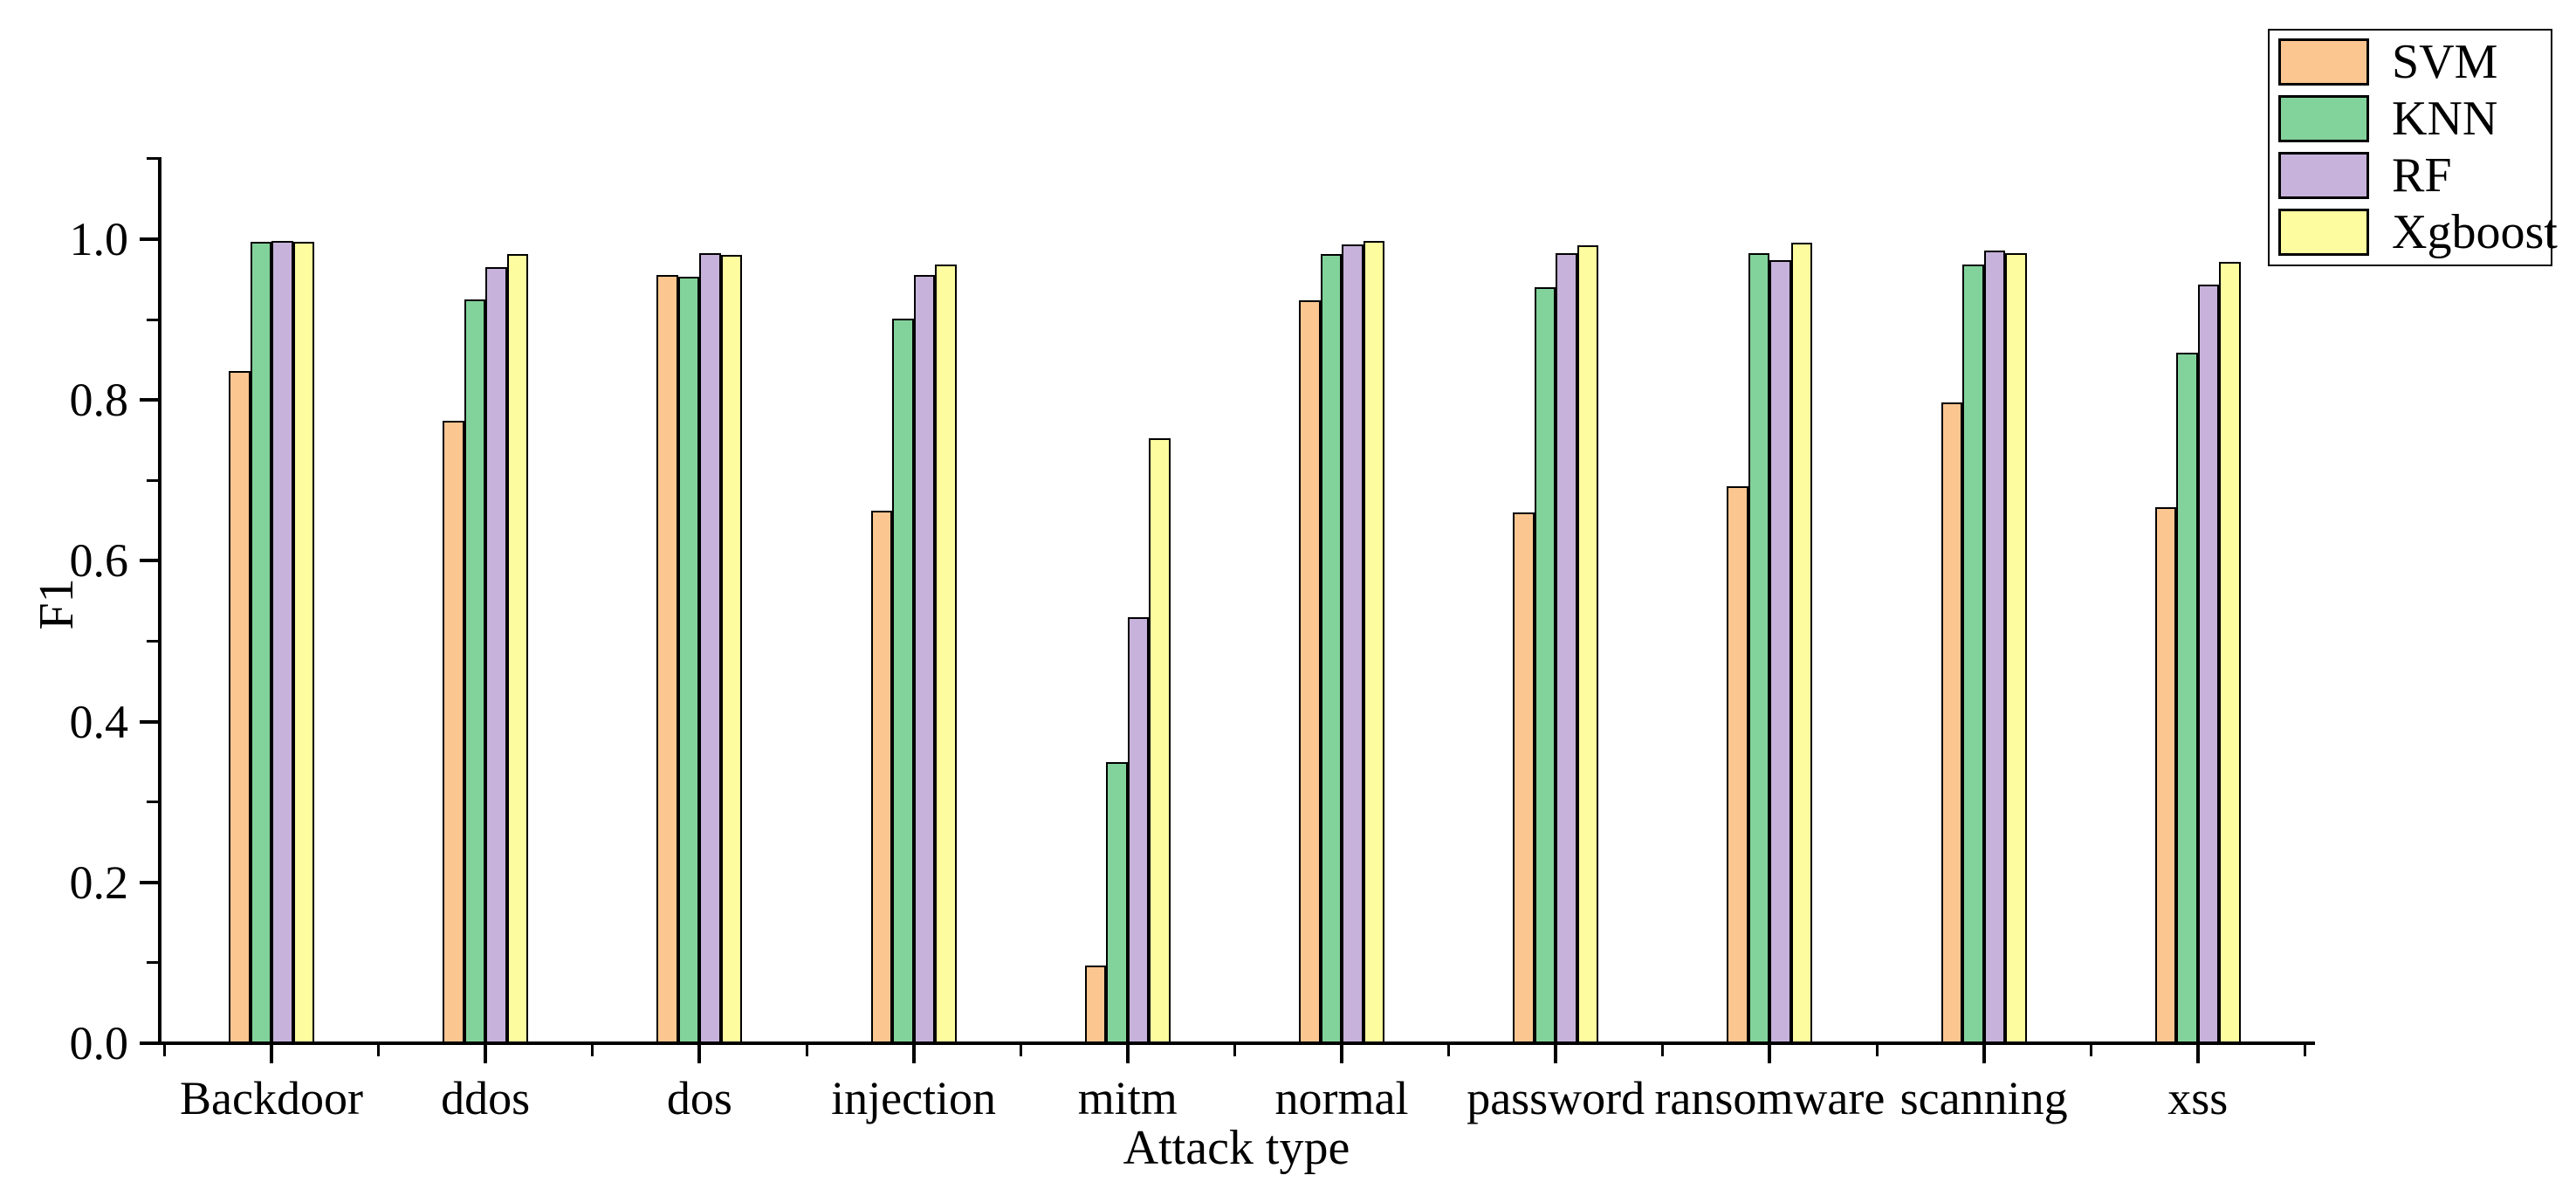 The width and height of the screenshot is (2576, 1196). What do you see at coordinates (160, 601) in the screenshot?
I see `y-axis-spine` at bounding box center [160, 601].